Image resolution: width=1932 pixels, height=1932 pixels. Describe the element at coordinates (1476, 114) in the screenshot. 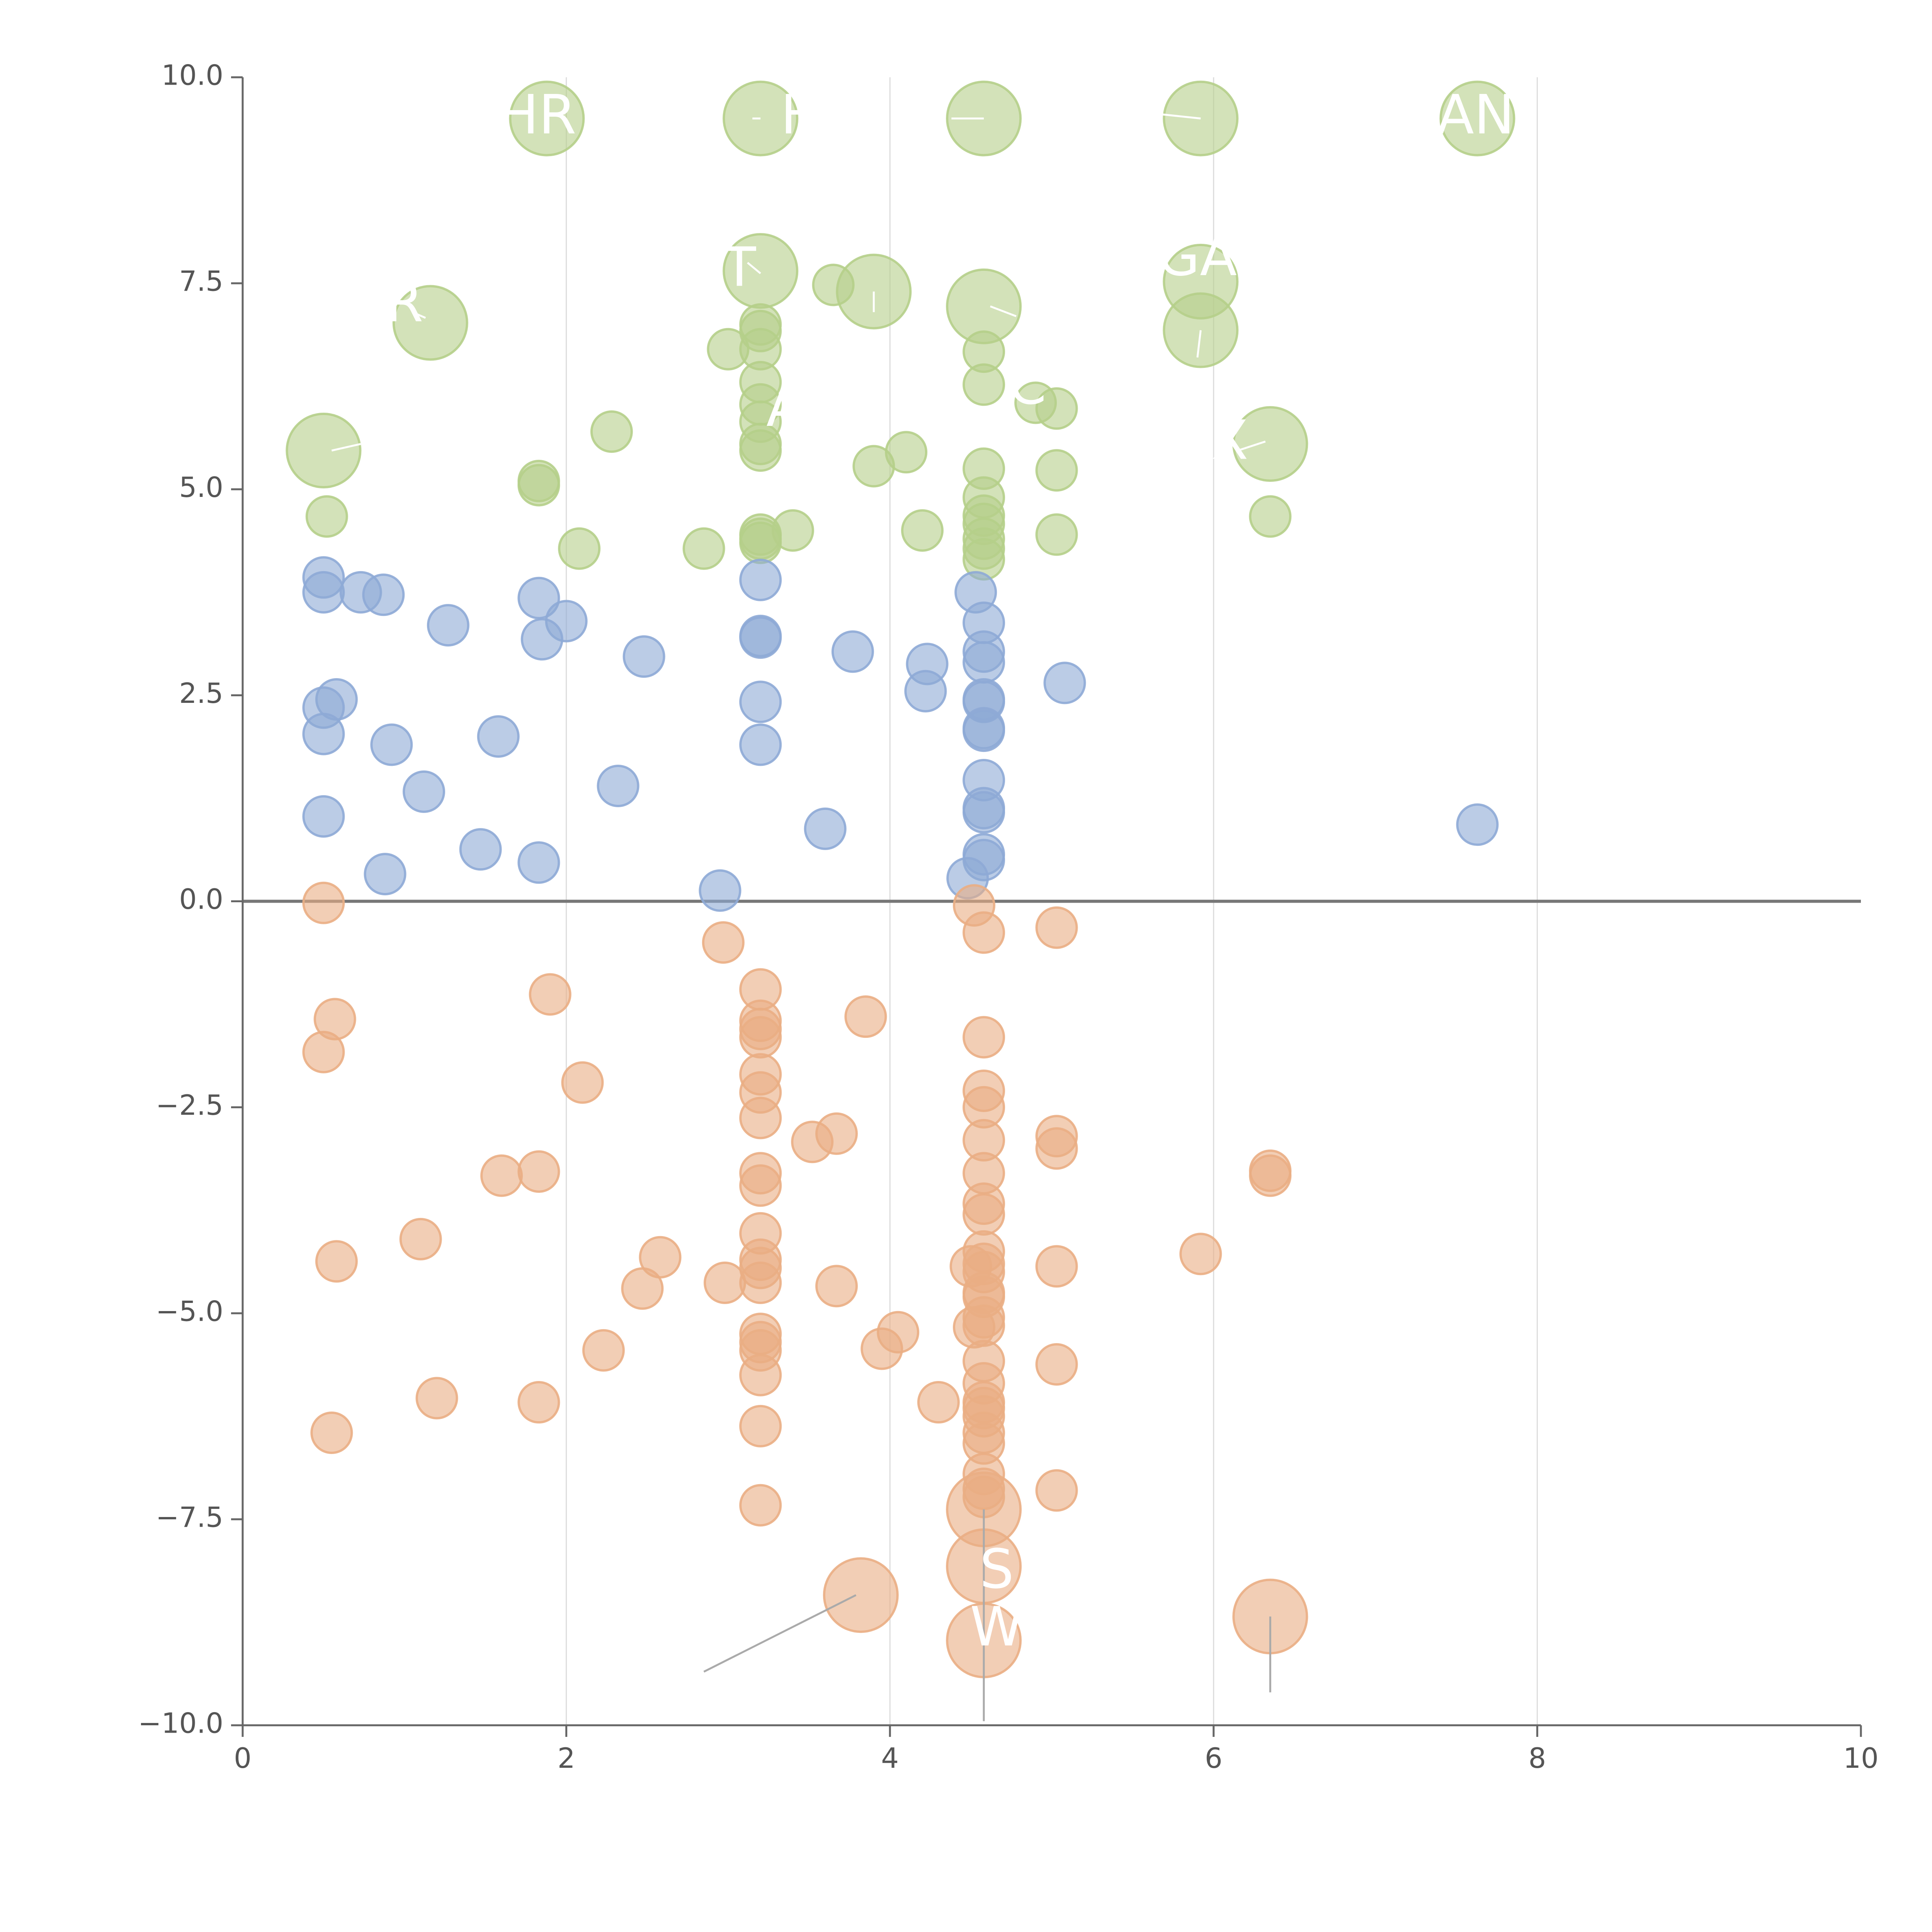

I see `point-label-8: AN` at that location.